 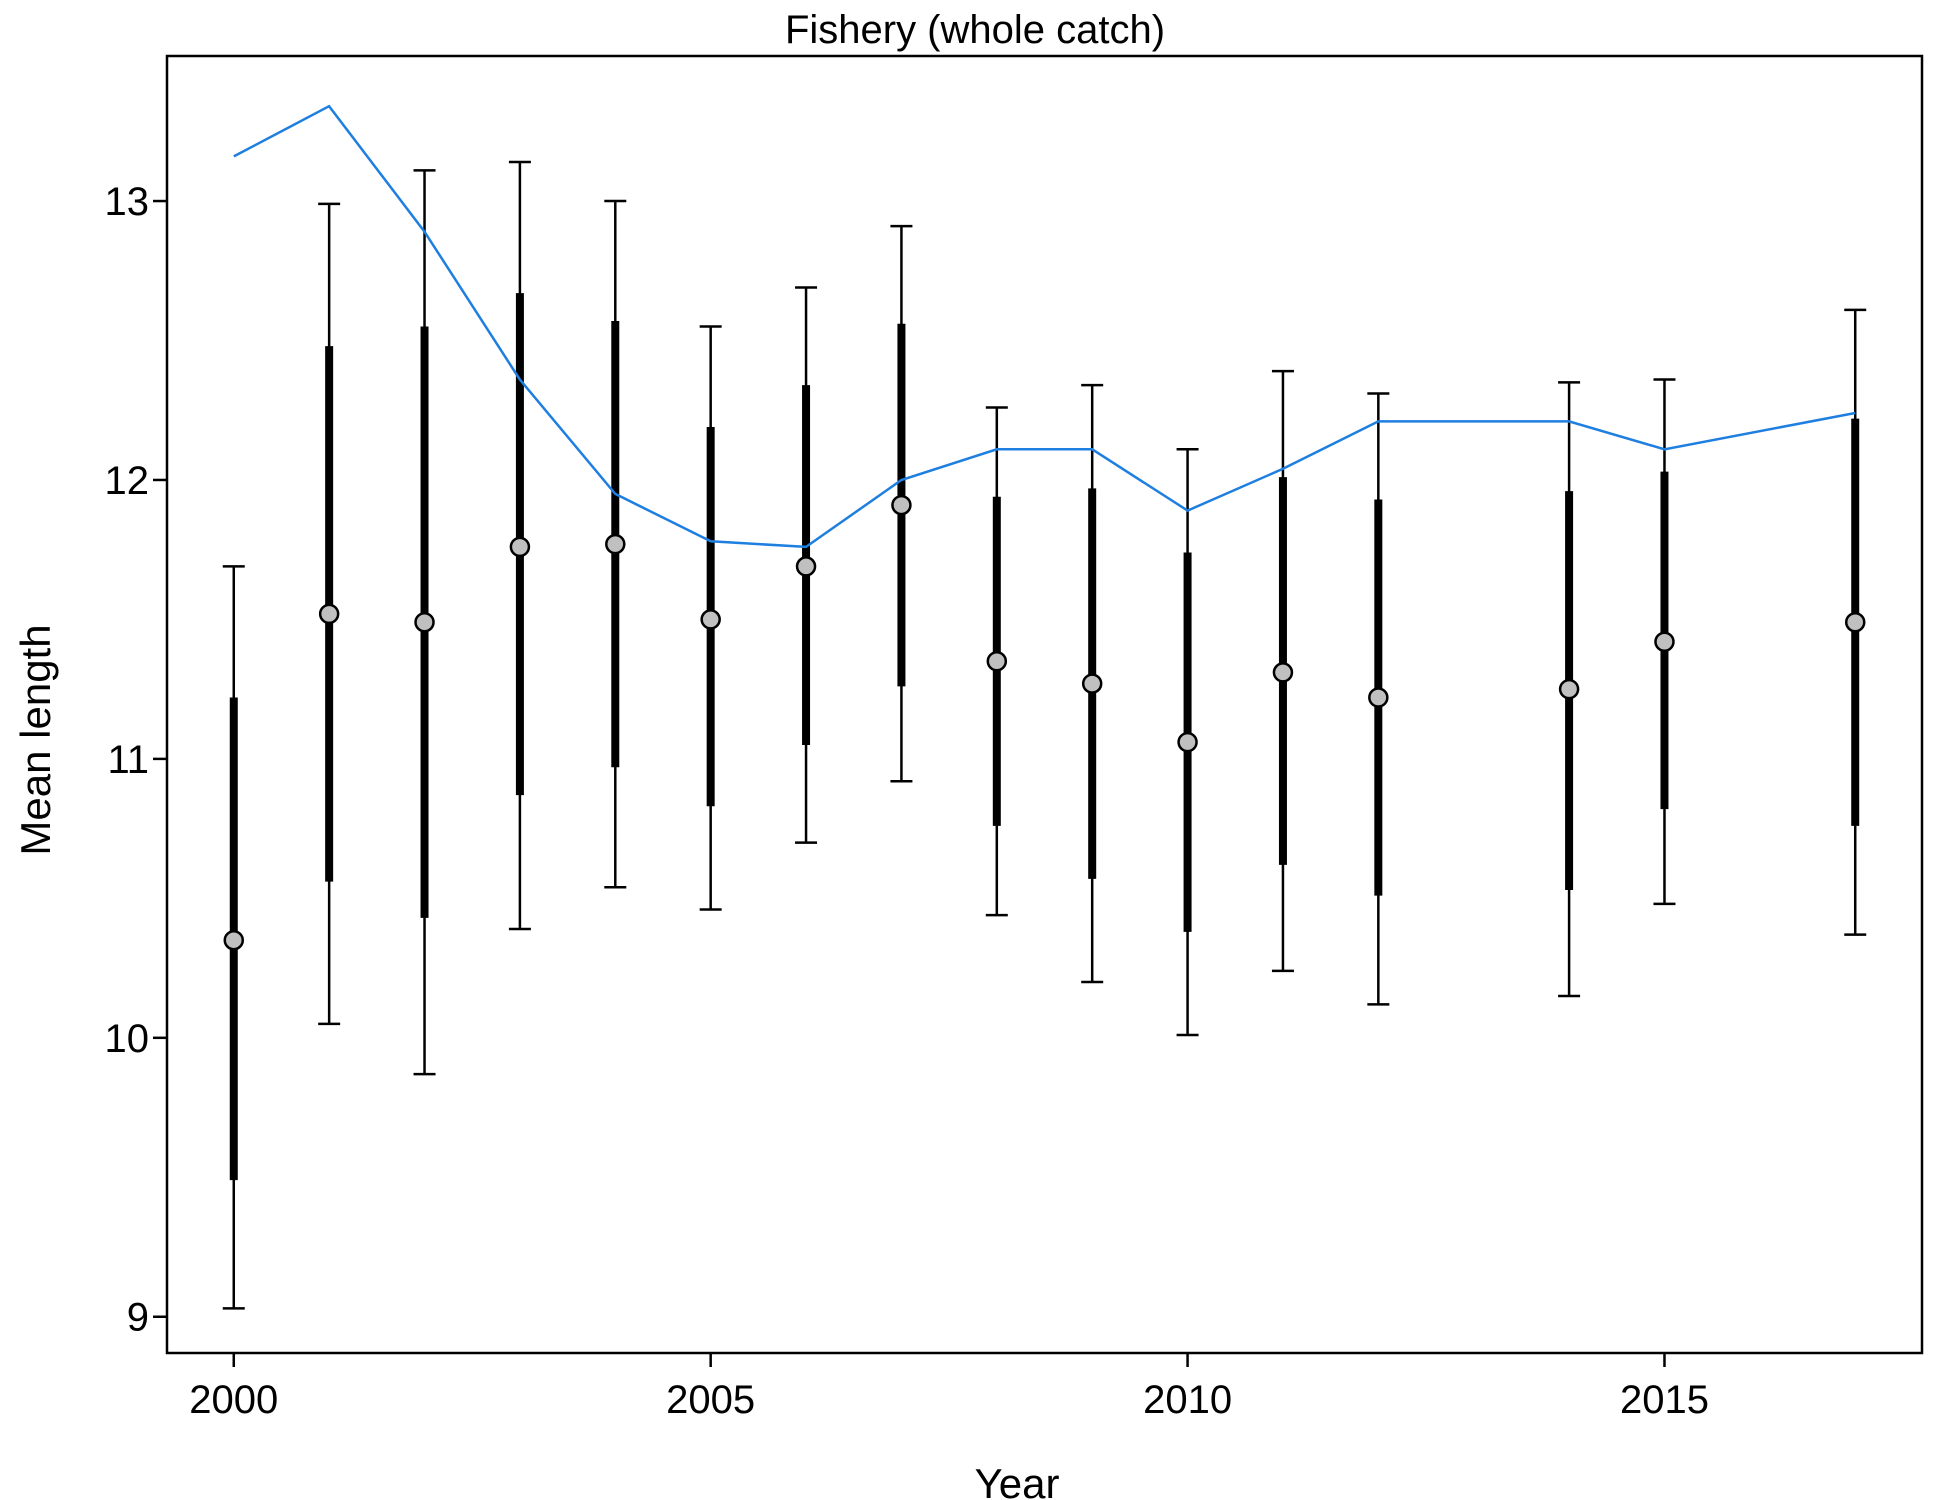 What do you see at coordinates (127, 481) in the screenshot?
I see `y-tick-label: 12` at bounding box center [127, 481].